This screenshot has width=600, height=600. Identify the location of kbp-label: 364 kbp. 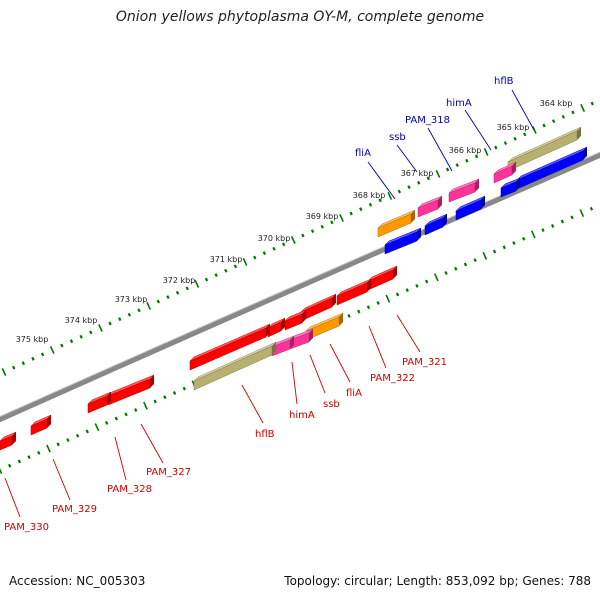
(556, 103).